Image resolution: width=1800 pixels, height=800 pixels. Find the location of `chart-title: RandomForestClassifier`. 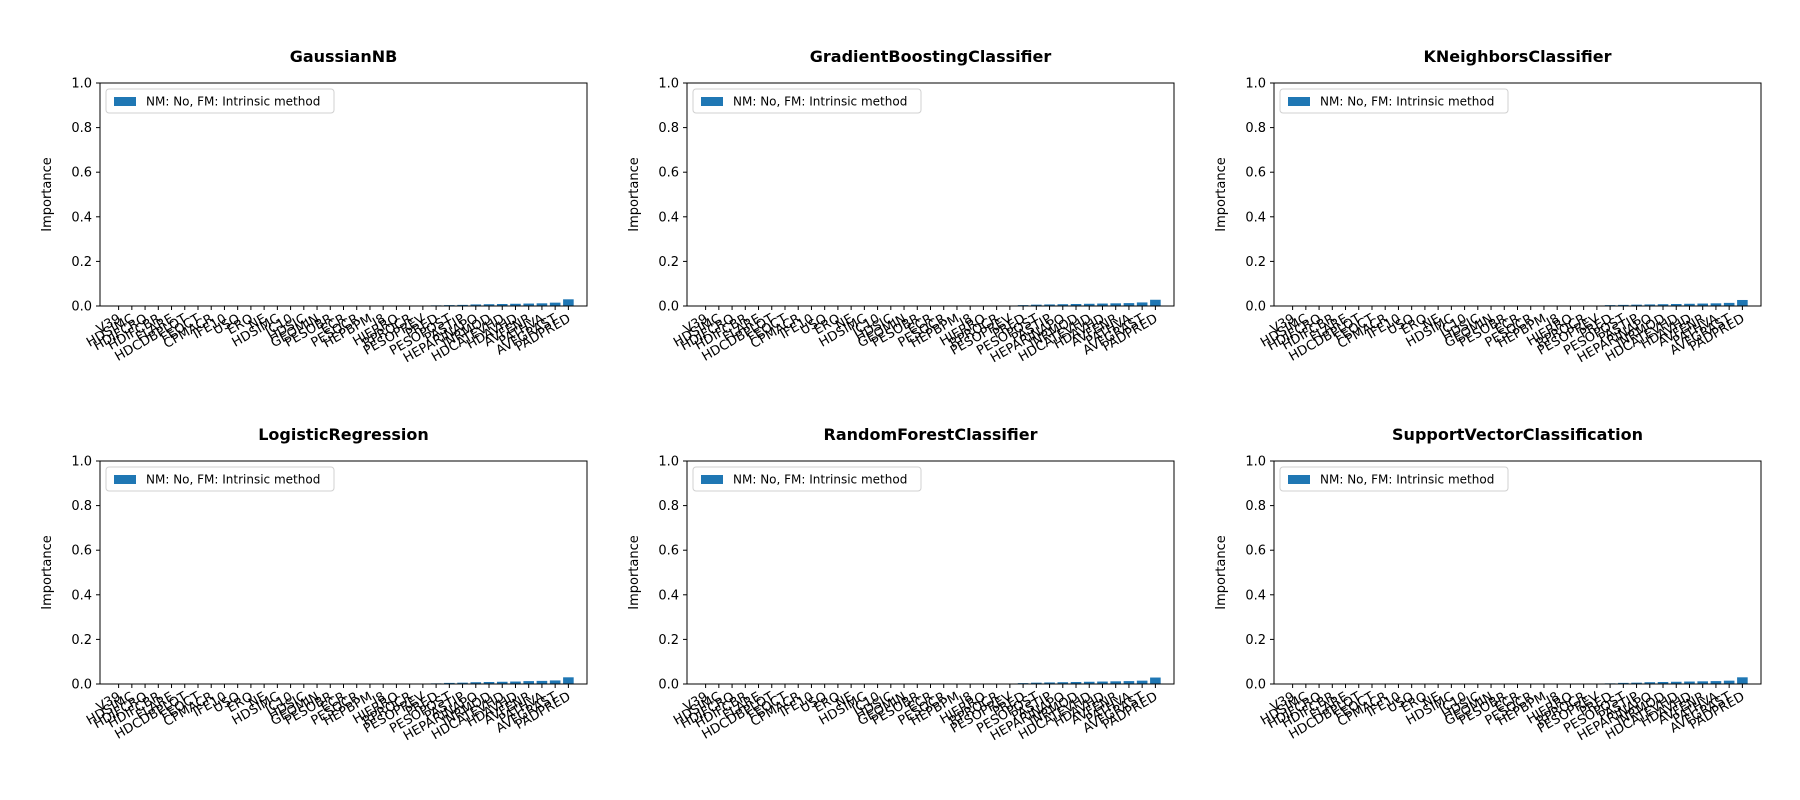

chart-title: RandomForestClassifier is located at coordinates (931, 434).